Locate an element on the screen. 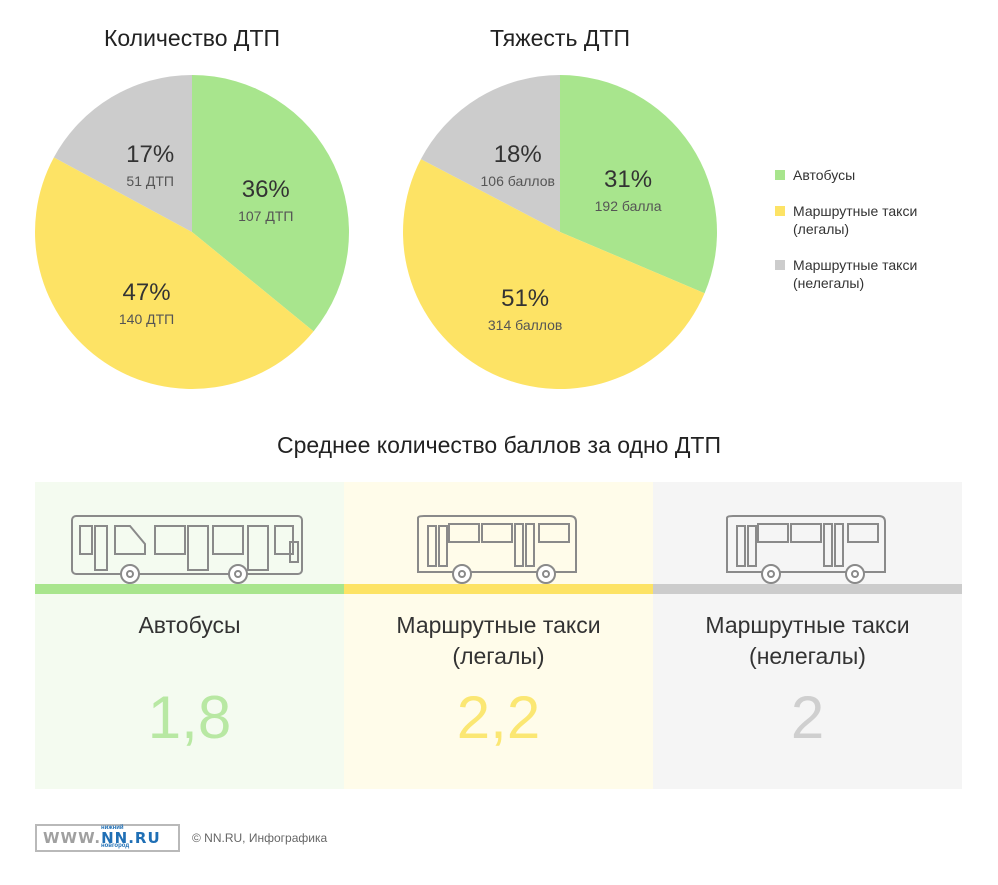 The height and width of the screenshot is (885, 998). logo-bottom-text: новгород is located at coordinates (115, 846).